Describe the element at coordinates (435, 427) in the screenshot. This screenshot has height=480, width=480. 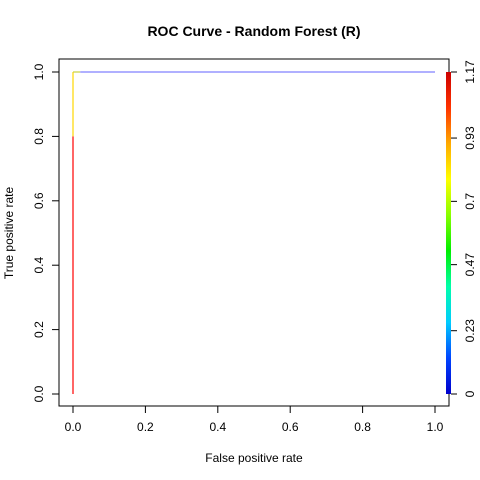
I see `x-tick-label: 1.0` at that location.